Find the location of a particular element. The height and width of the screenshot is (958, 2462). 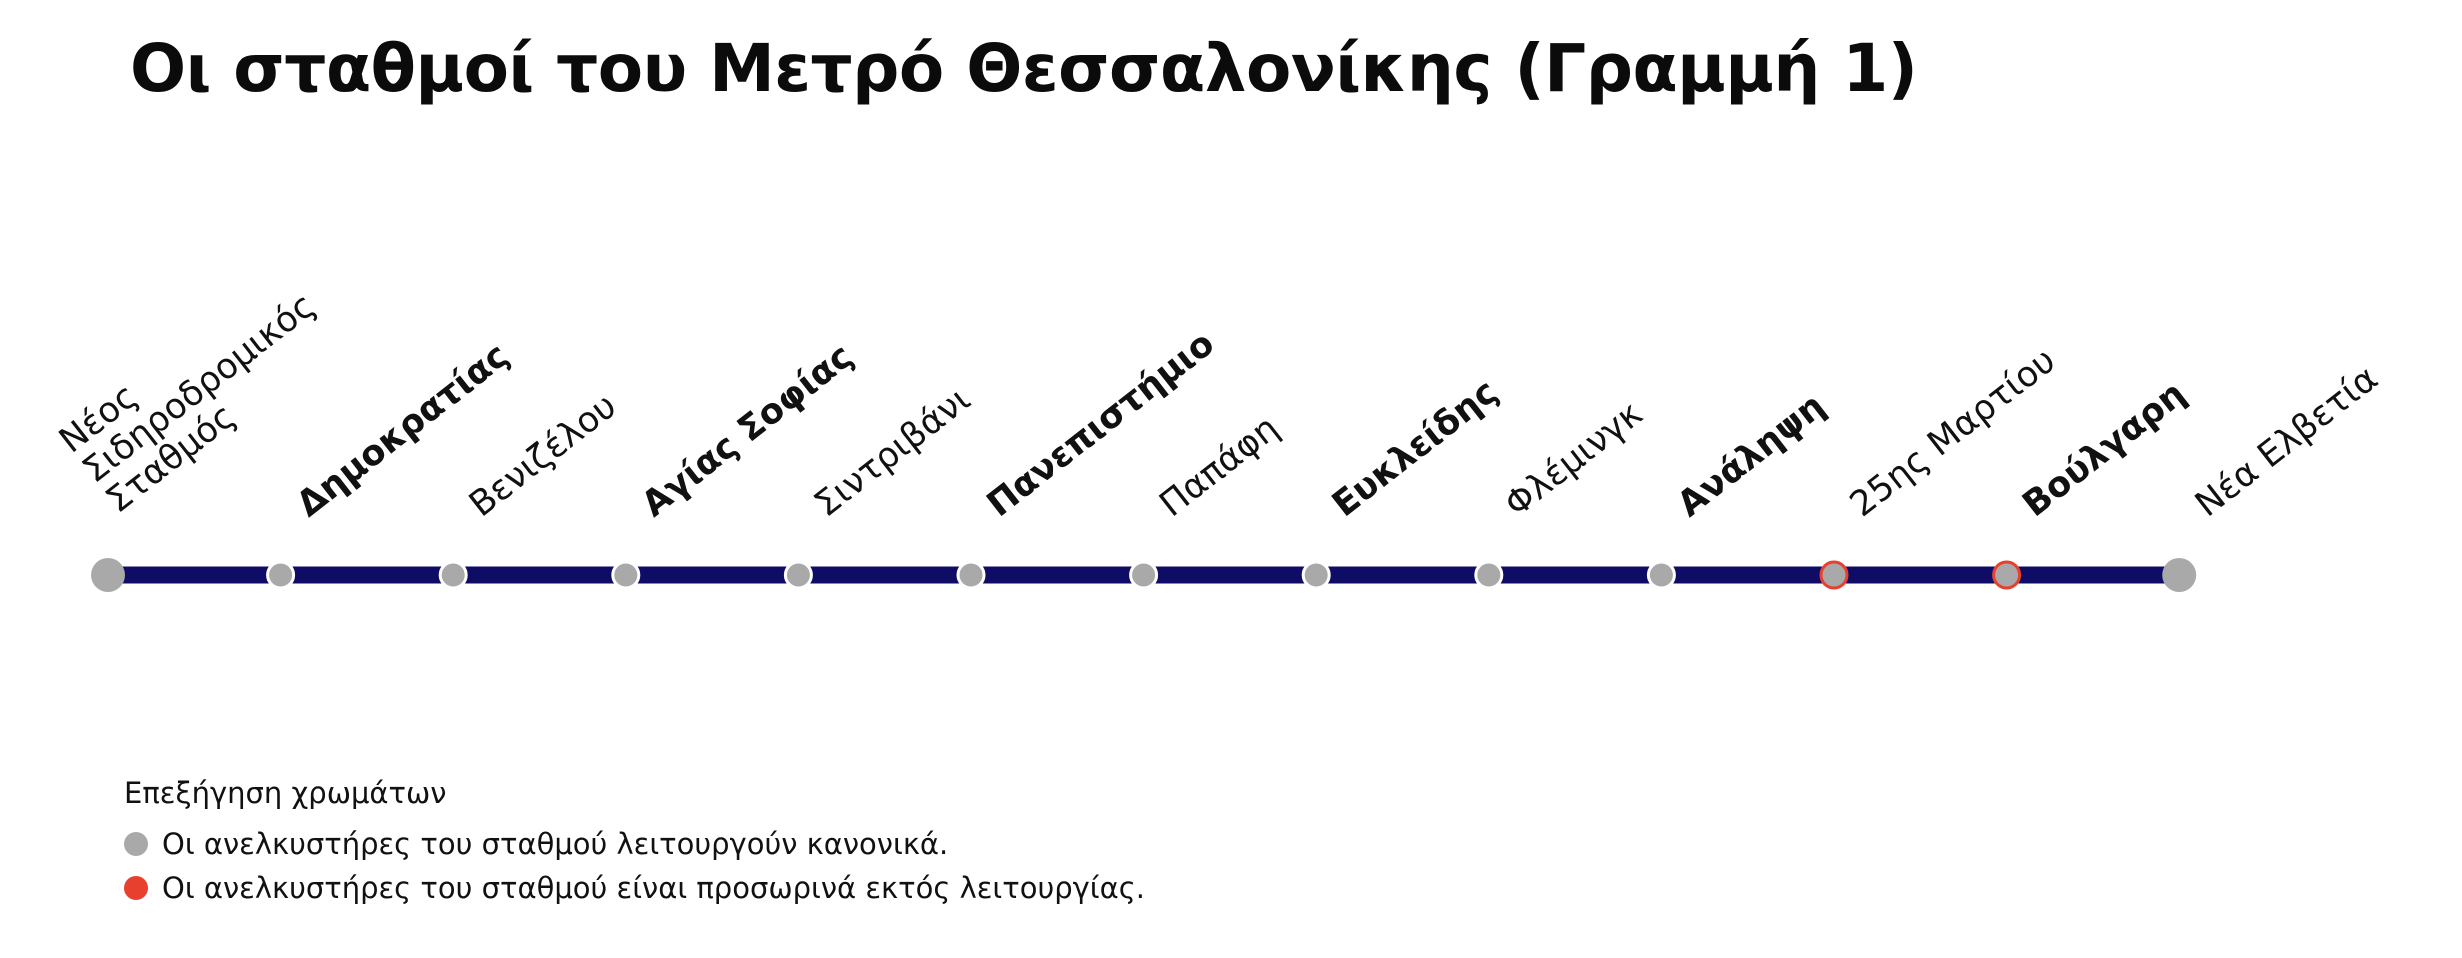

station-3-label: Βενιζέλου is located at coordinates (543, 455).